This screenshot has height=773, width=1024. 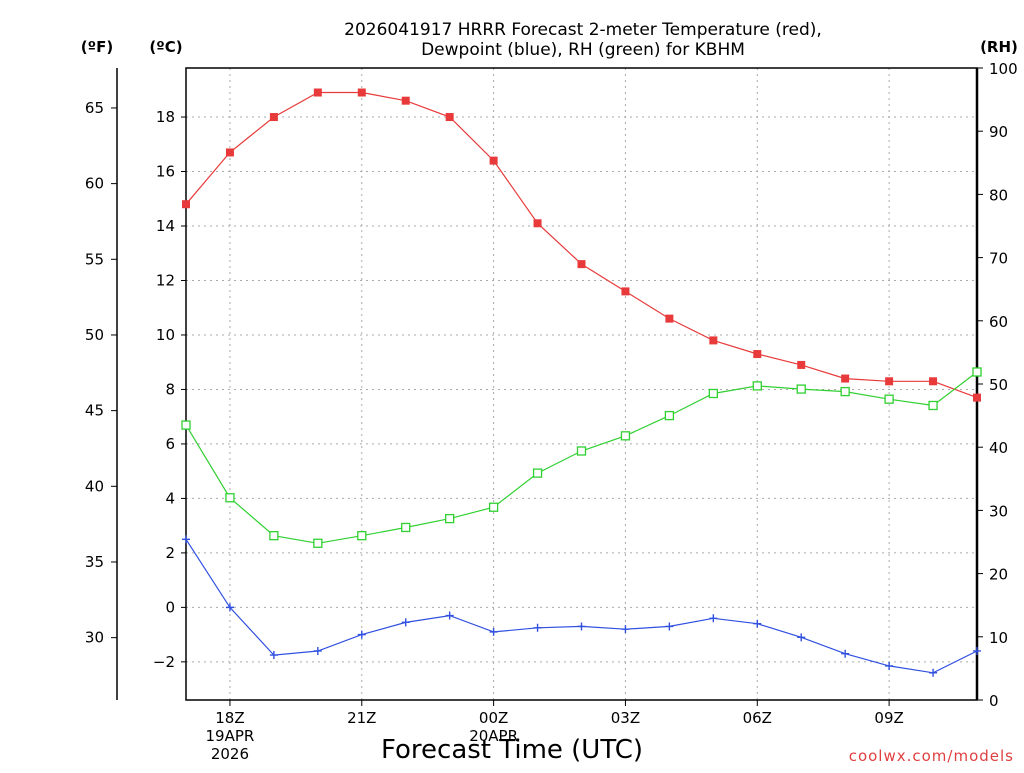 What do you see at coordinates (931, 756) in the screenshot?
I see `credit-label: coolwx.com/models` at bounding box center [931, 756].